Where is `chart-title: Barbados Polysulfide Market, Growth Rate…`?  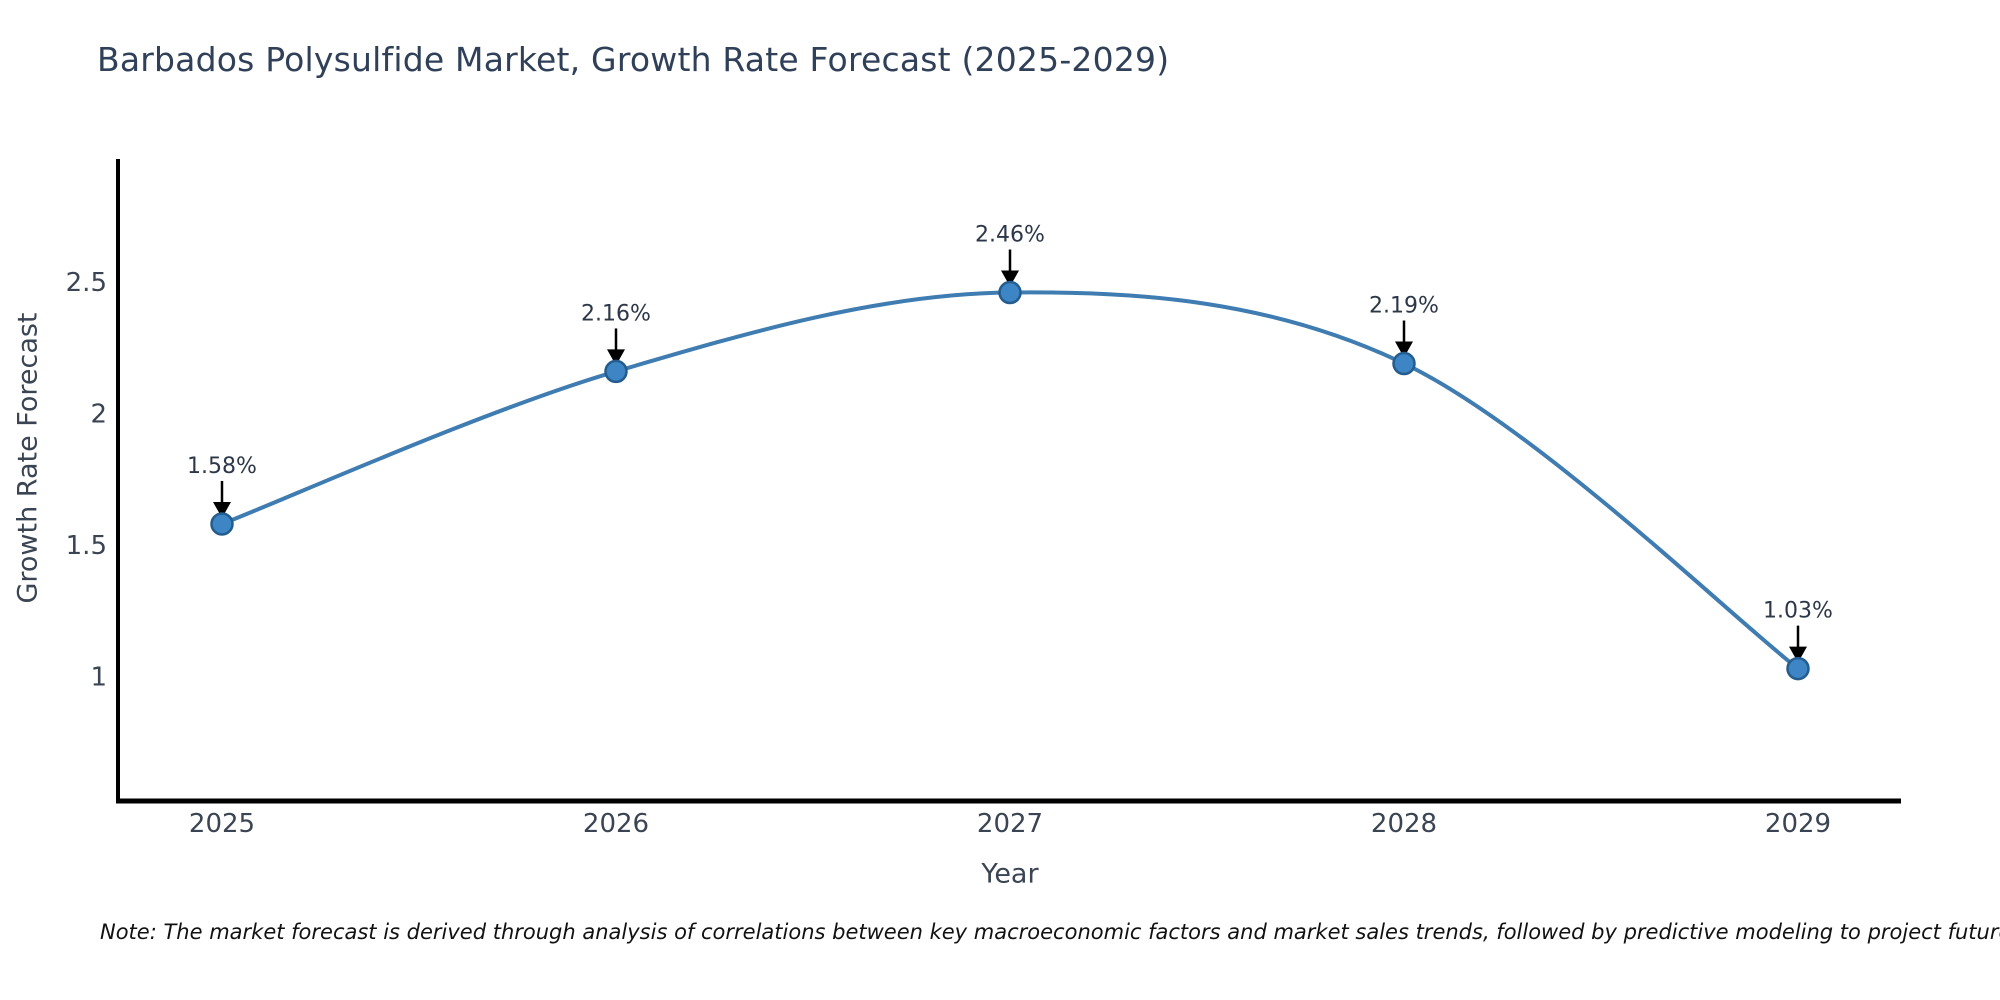
chart-title: Barbados Polysulfide Market, Growth Rate… is located at coordinates (633, 59).